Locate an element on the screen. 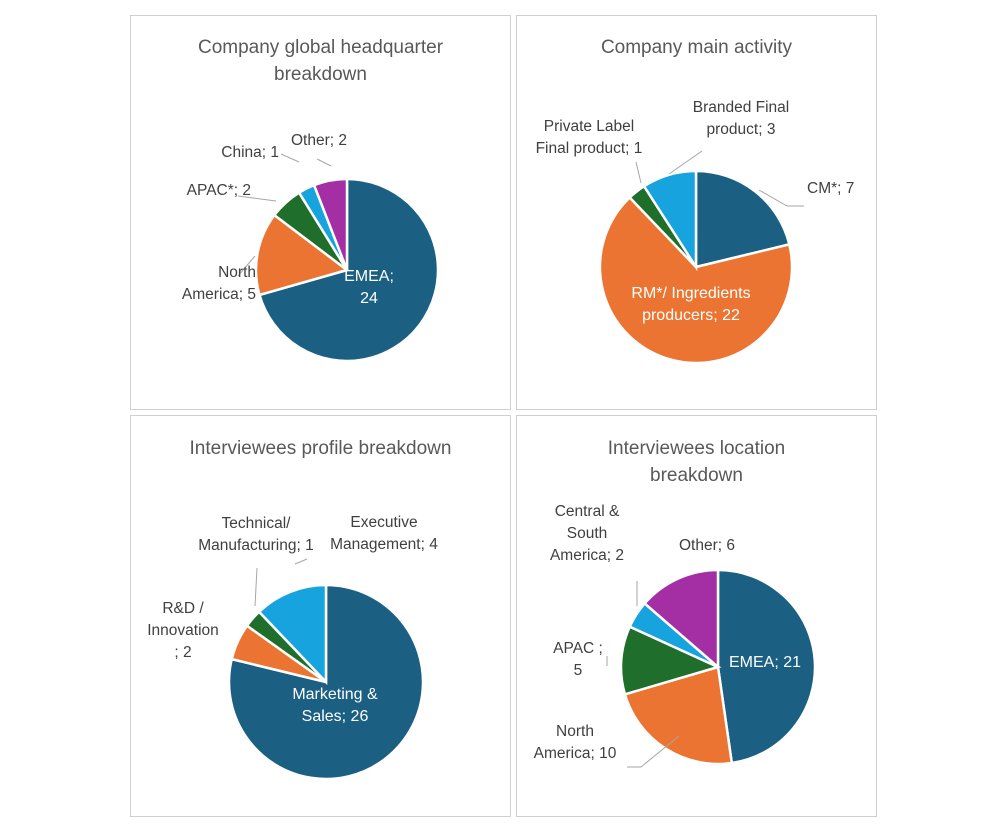 The height and width of the screenshot is (833, 1000). data-label-apac: APAC ; 5 is located at coordinates (578, 659).